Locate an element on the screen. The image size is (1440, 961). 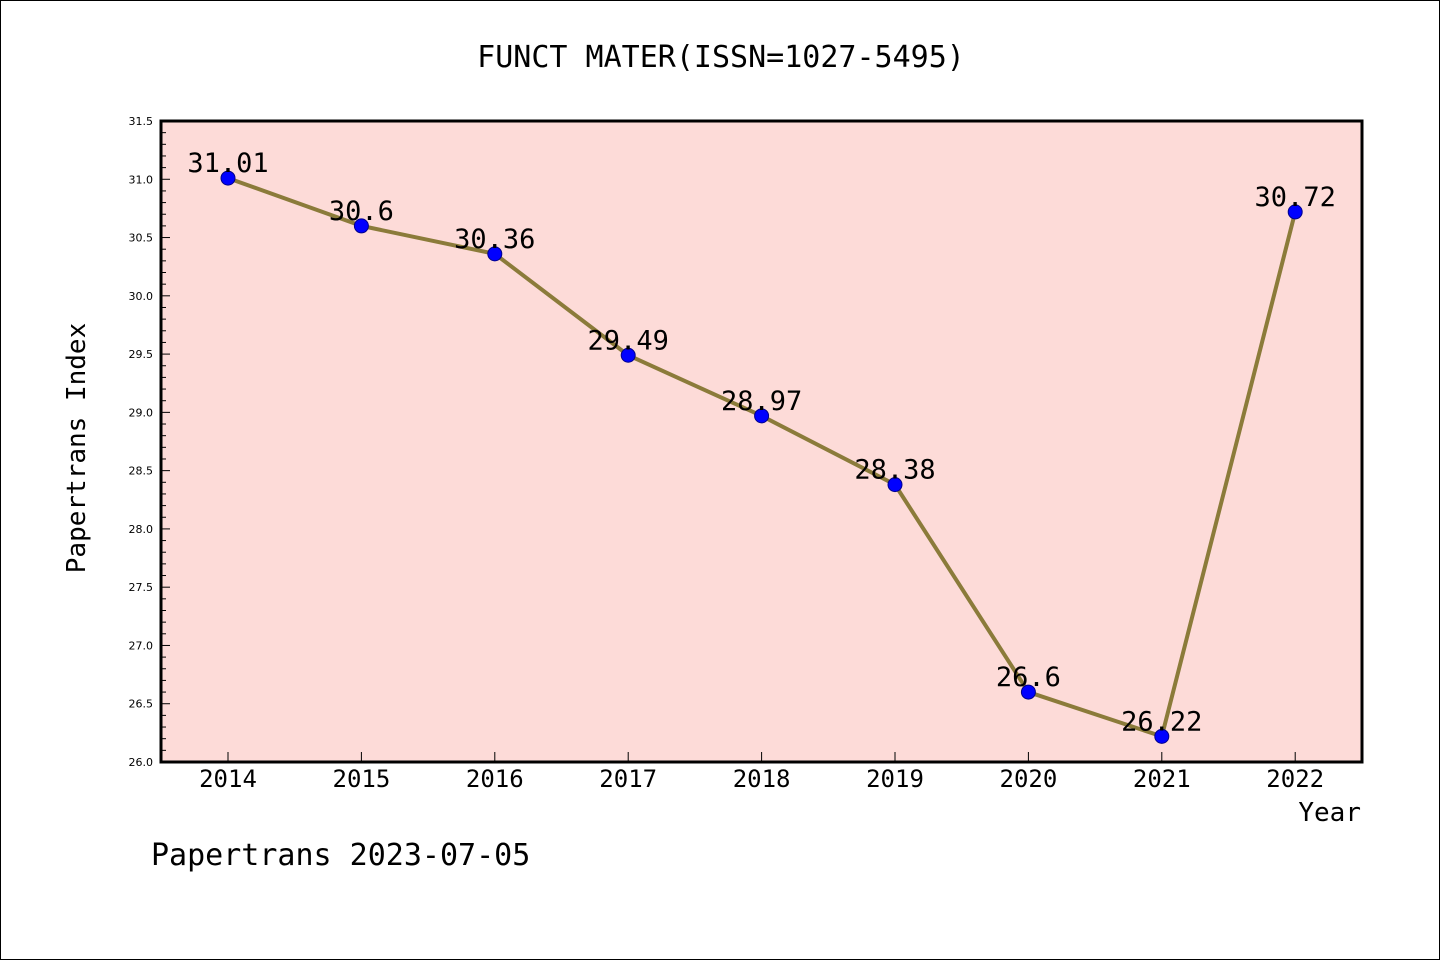
chart-title: FUNCT MATER(ISSN=1027-5495) is located at coordinates (721, 57).